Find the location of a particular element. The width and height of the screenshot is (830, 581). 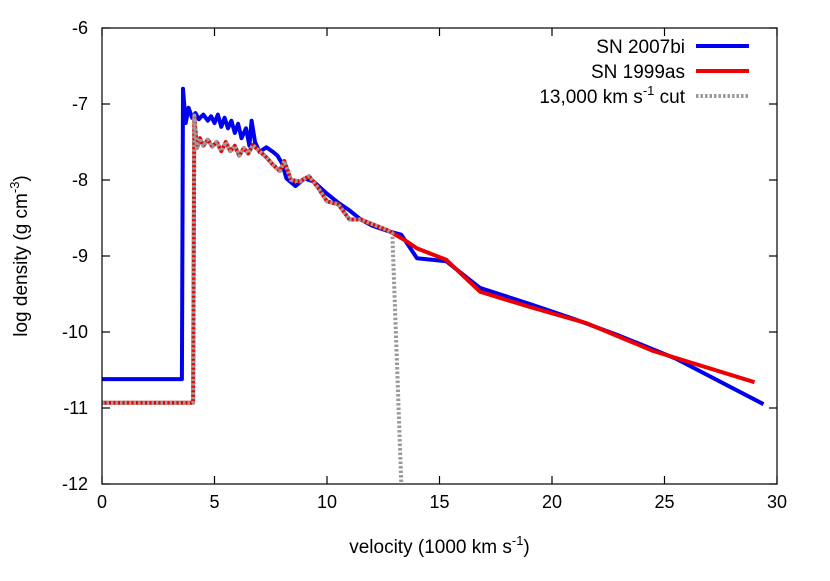

legend-label-base: 13,000 km s is located at coordinates (591, 97).